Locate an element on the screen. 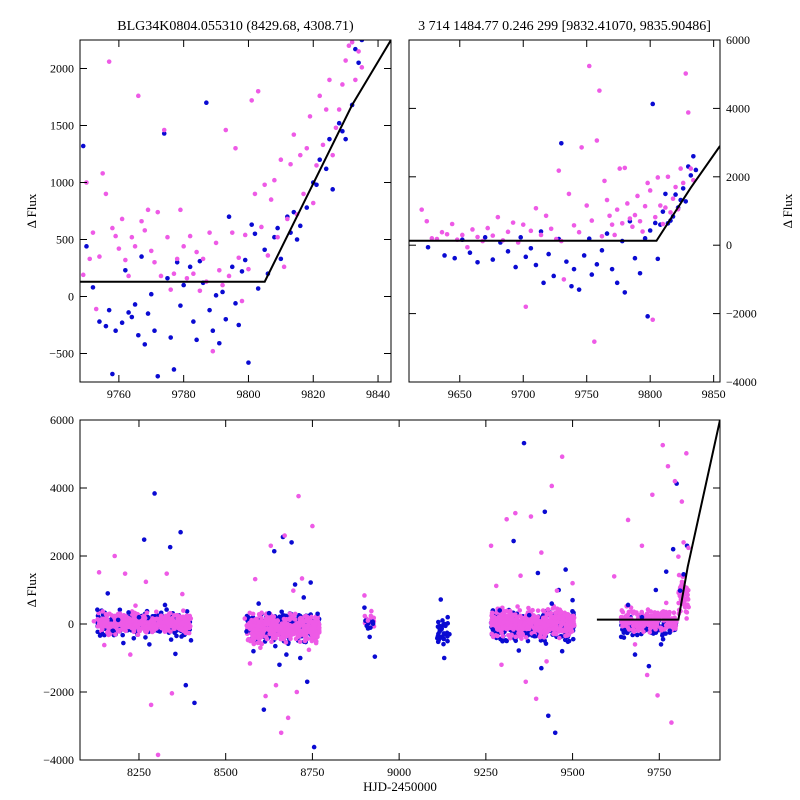  top-right-xtick-label: 9700 is located at coordinates (523, 394).